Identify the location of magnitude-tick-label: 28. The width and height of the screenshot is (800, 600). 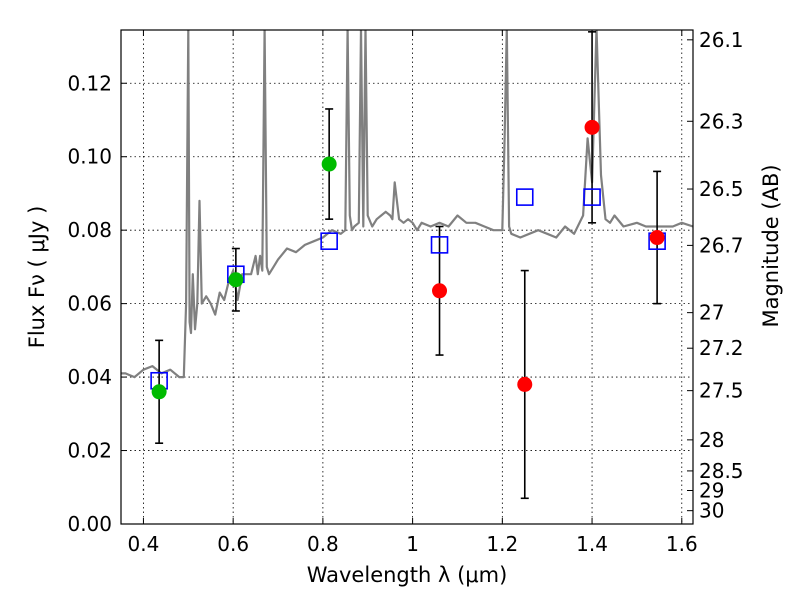
(711, 440).